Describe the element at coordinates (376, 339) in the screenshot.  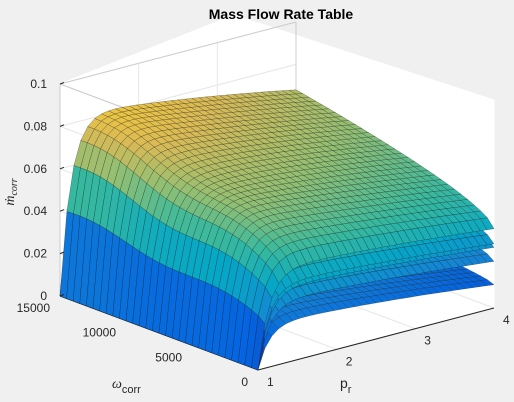
I see `axis-line` at that location.